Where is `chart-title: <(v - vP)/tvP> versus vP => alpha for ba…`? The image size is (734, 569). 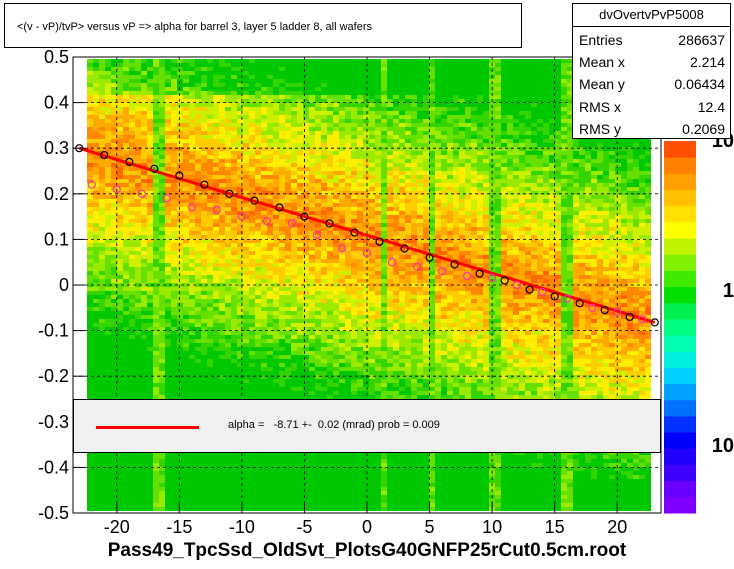
chart-title: <(v - vP)/tvP> versus vP => alpha for ba… is located at coordinates (195, 27).